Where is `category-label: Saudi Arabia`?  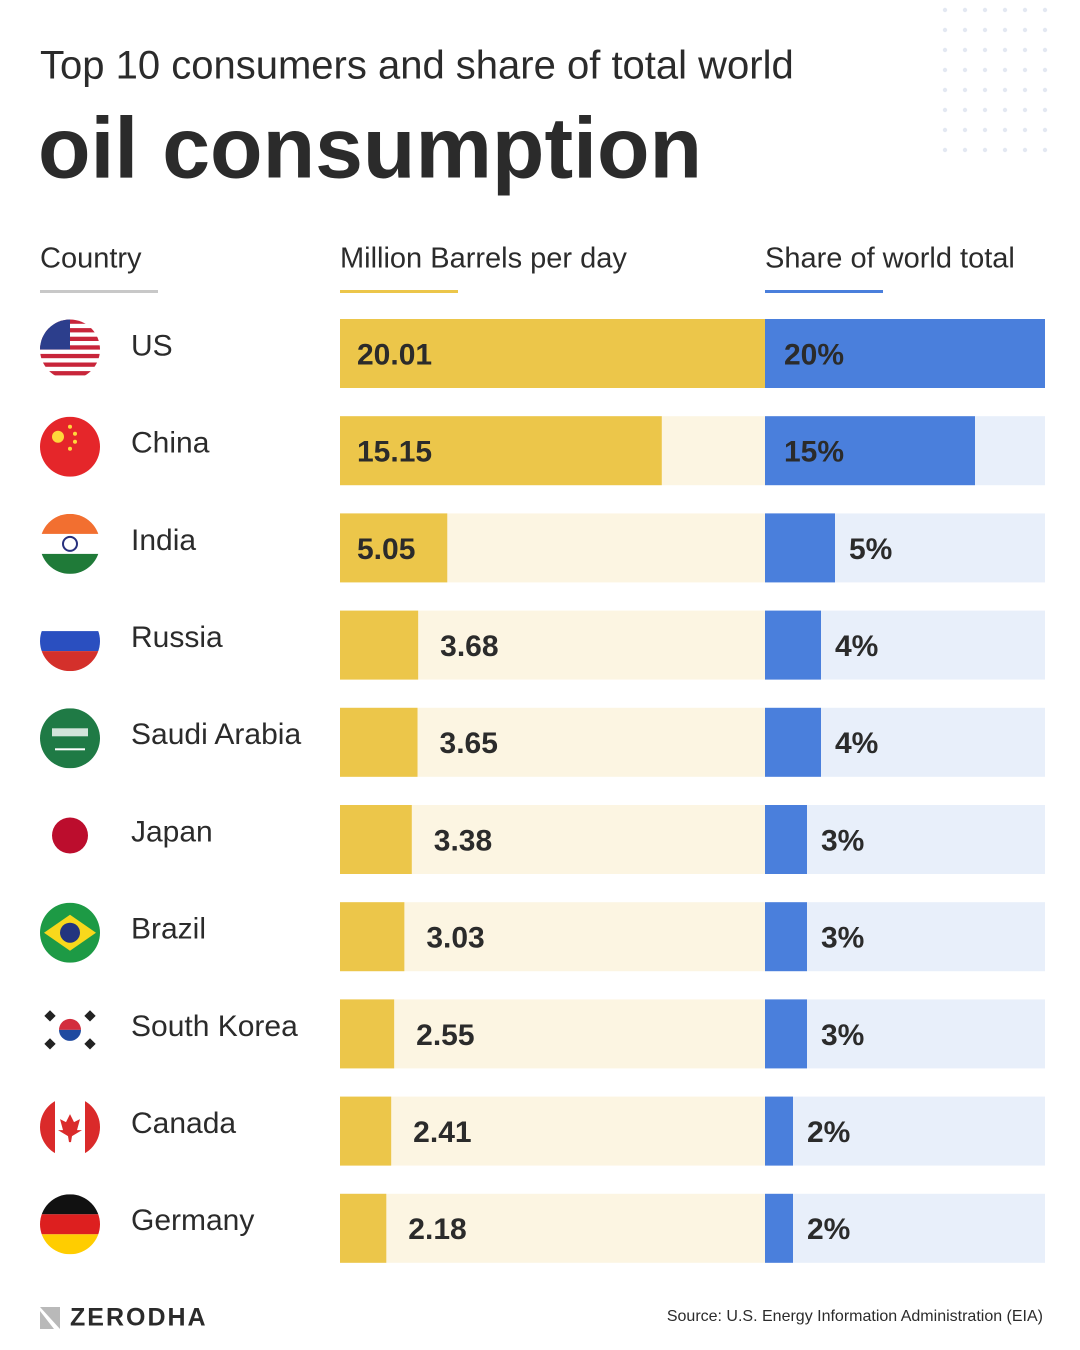 category-label: Saudi Arabia is located at coordinates (216, 734).